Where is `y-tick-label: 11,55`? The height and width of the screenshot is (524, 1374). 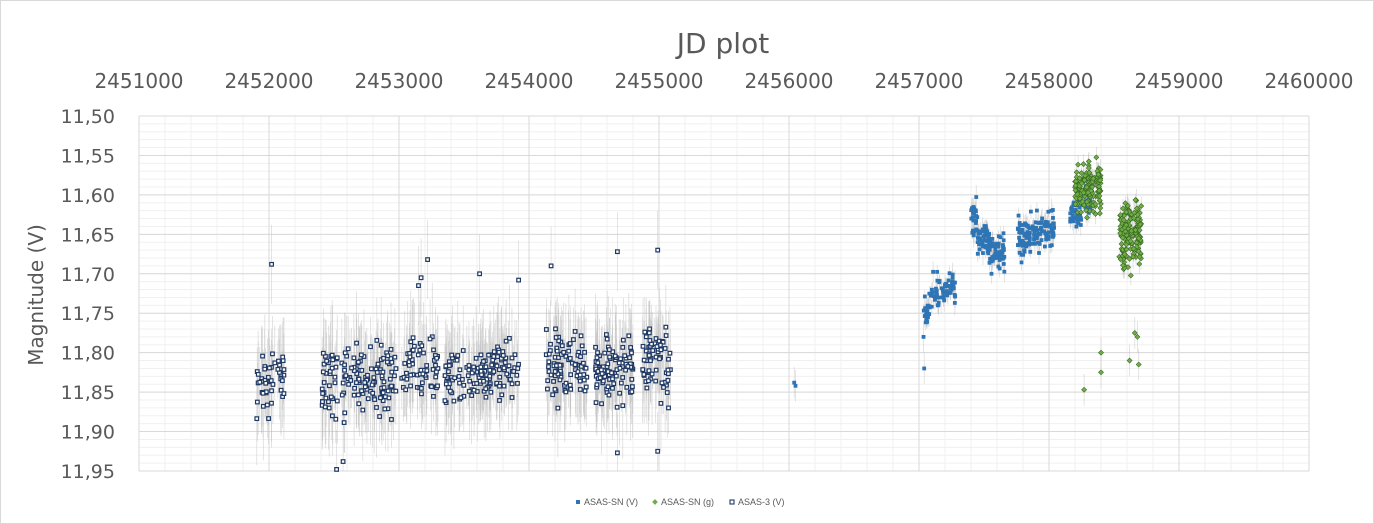
y-tick-label: 11,55 is located at coordinates (88, 156).